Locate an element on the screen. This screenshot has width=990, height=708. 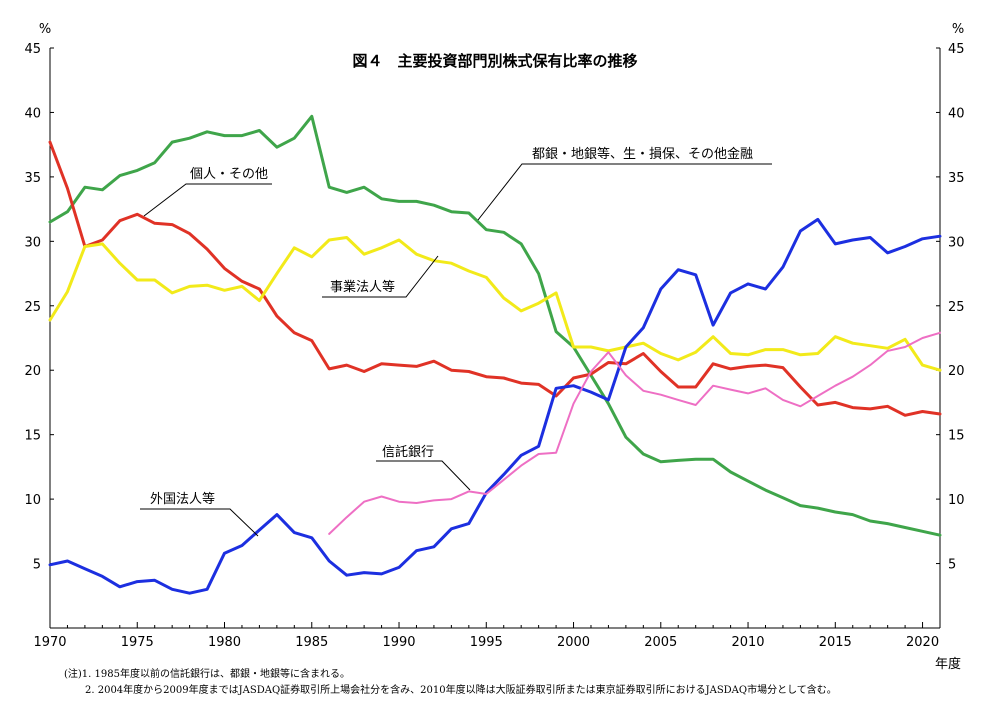
x-tick-label: 1990 is located at coordinates (398, 642).